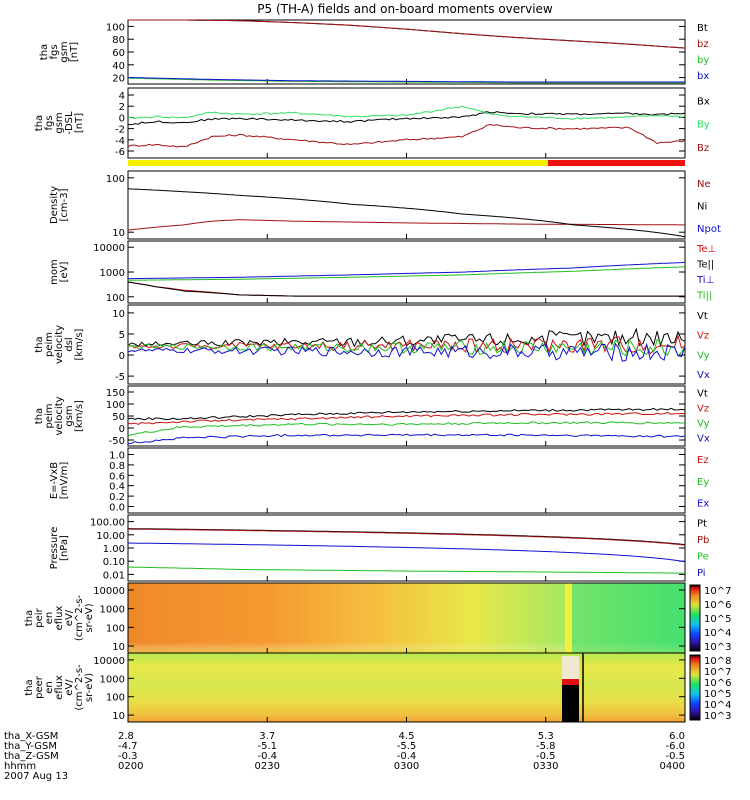  I want to click on series-line-ne, so click(406, 225).